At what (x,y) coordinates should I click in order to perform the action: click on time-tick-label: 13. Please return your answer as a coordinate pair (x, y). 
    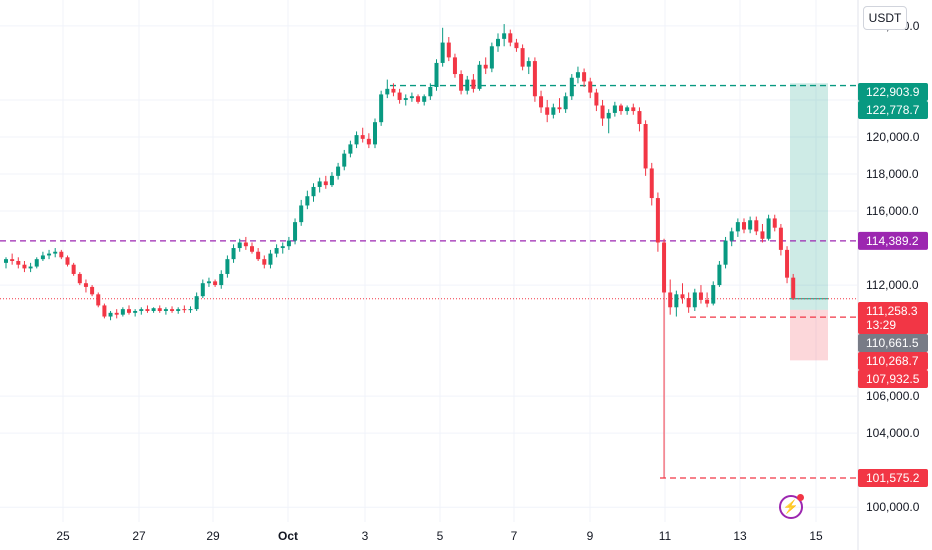
    Looking at the image, I should click on (740, 536).